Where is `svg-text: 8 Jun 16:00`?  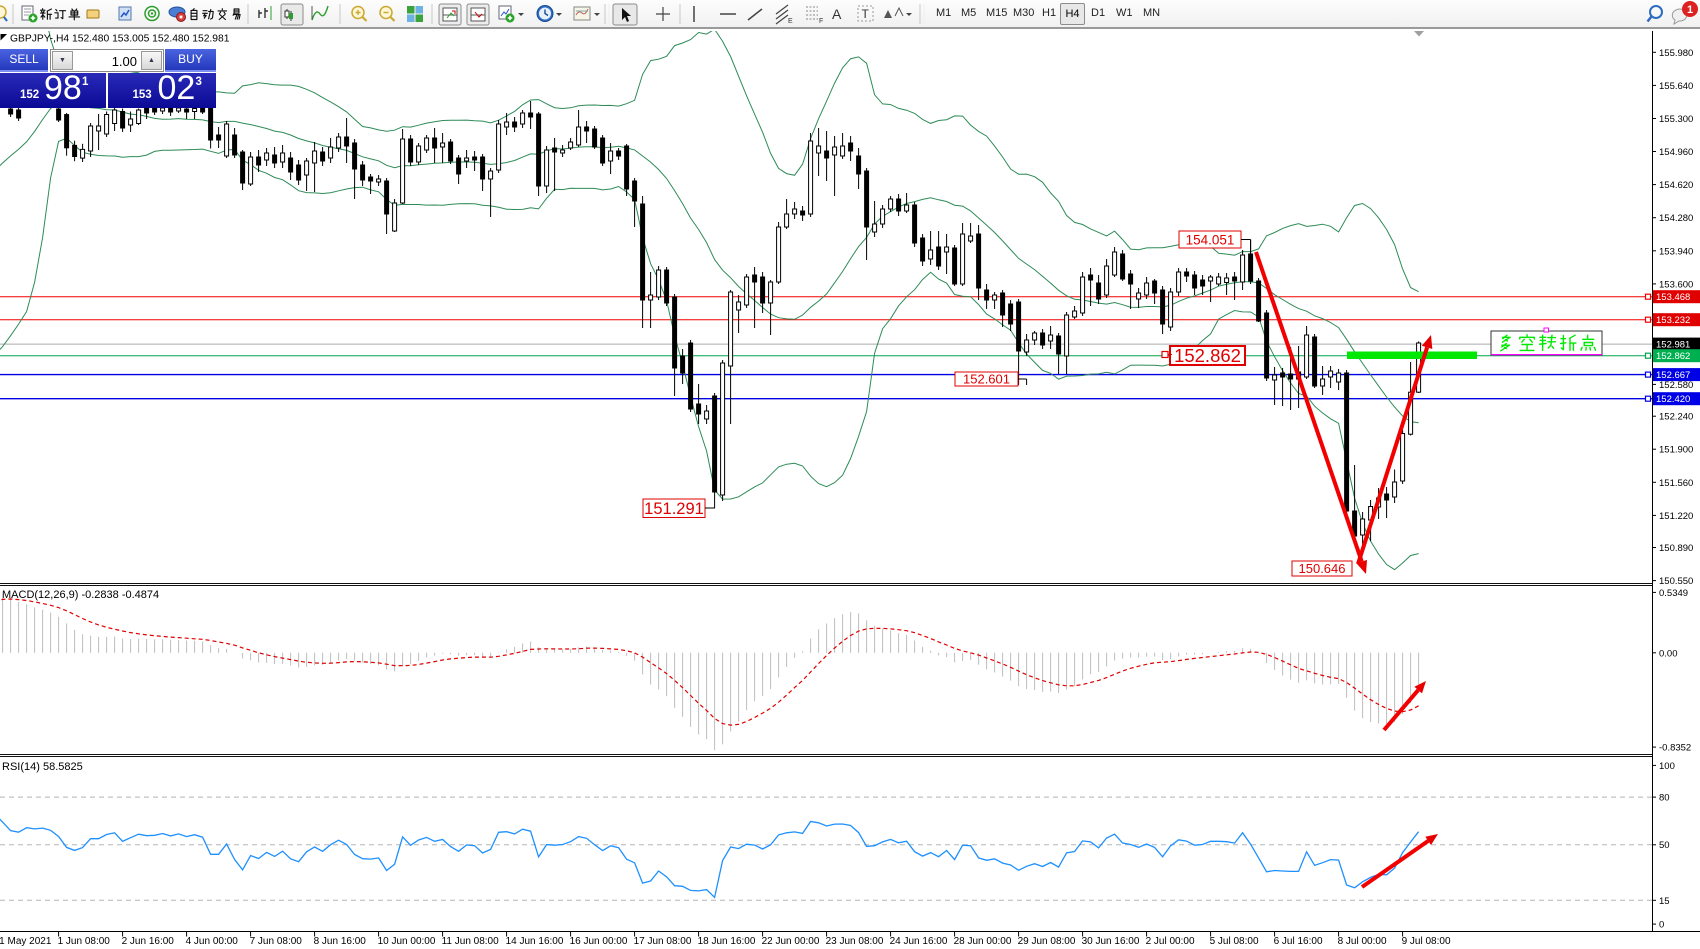 svg-text: 8 Jun 16:00 is located at coordinates (340, 941).